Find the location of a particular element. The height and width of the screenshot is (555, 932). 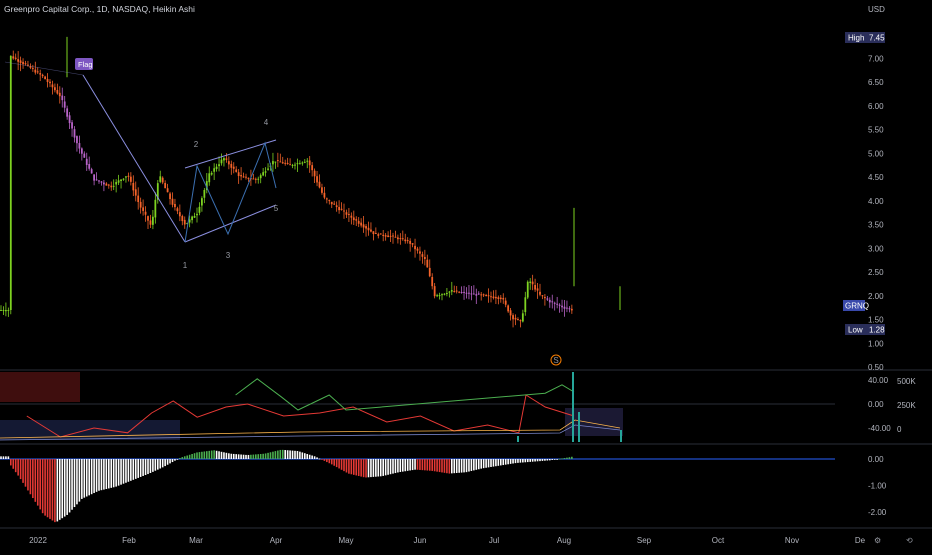

price-tick-label: 6.50 is located at coordinates (876, 82).